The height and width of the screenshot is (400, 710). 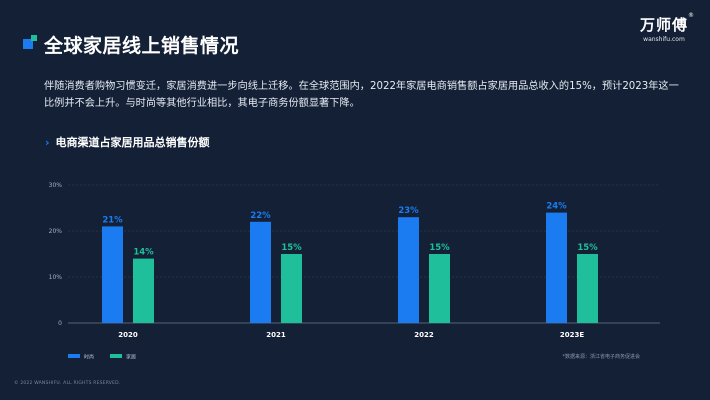 I want to click on y-tick-label: 0, so click(x=60, y=323).